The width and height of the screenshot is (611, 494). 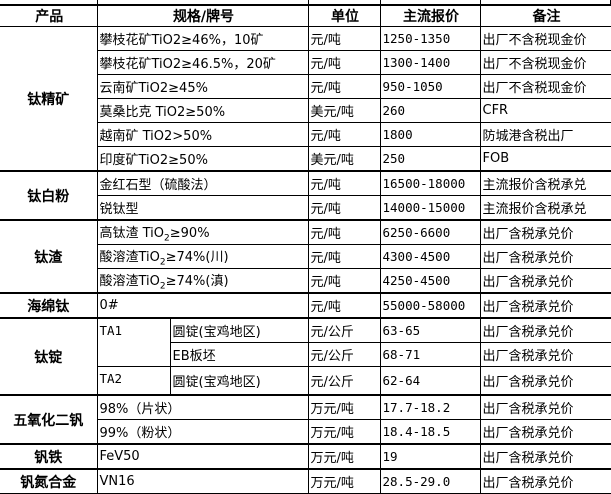 What do you see at coordinates (197, 257) in the screenshot?
I see `spec-post: ≥74%(川)` at bounding box center [197, 257].